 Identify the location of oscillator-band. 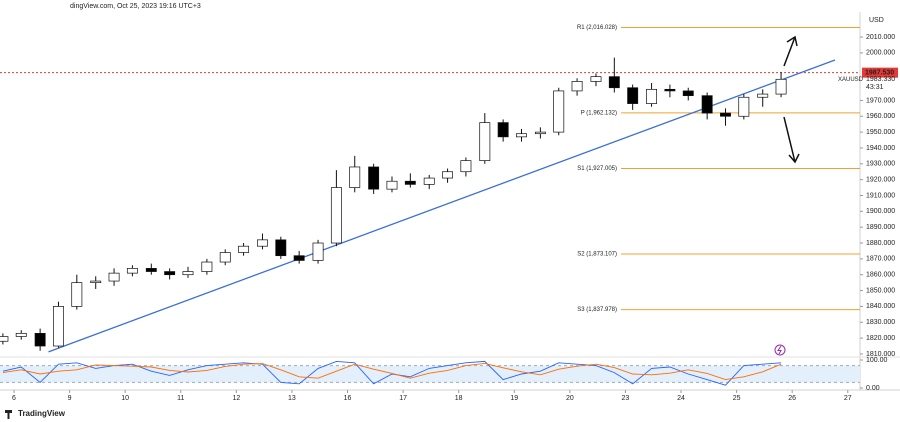
(430, 374).